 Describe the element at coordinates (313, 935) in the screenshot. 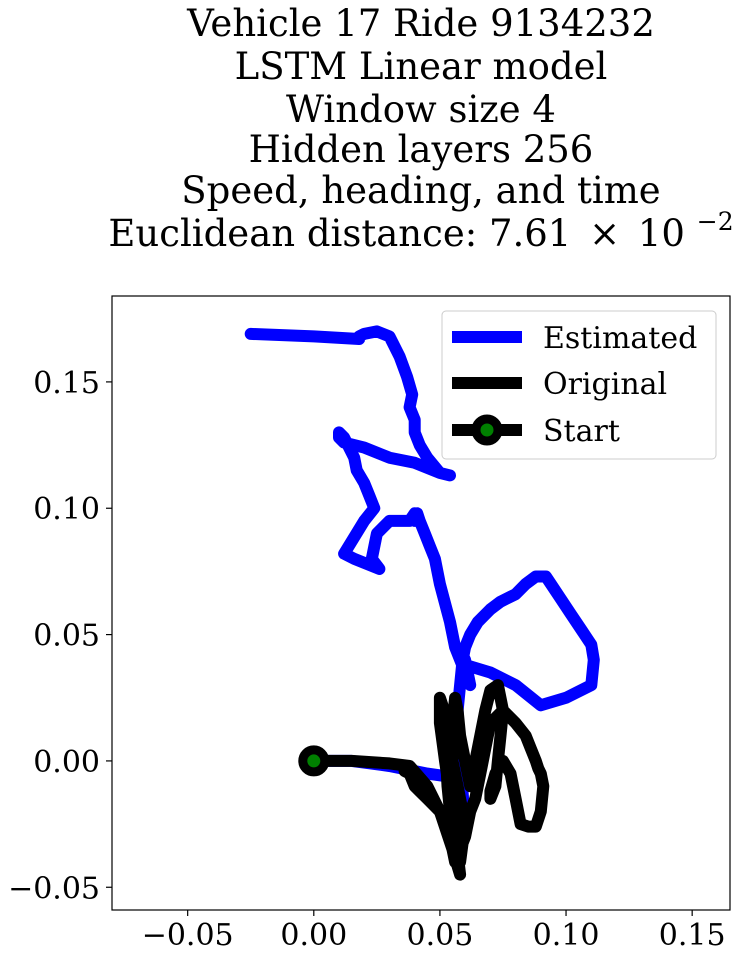

I see `x-tick-label: 0.00` at that location.